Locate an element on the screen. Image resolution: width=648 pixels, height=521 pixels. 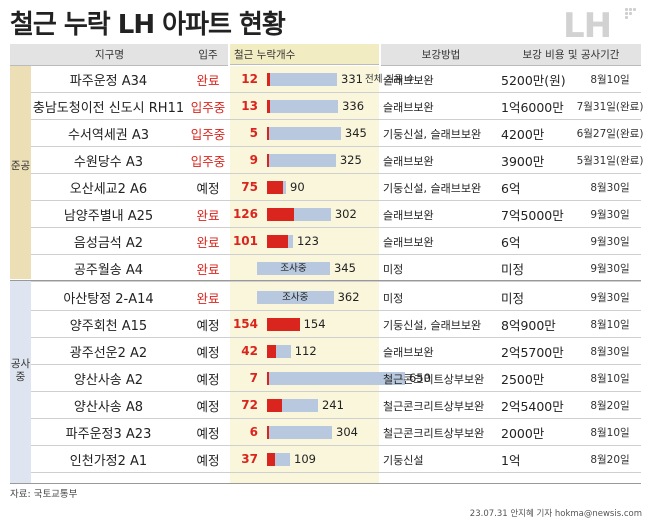
reinforcement-cost: 미정 is located at coordinates (513, 298).